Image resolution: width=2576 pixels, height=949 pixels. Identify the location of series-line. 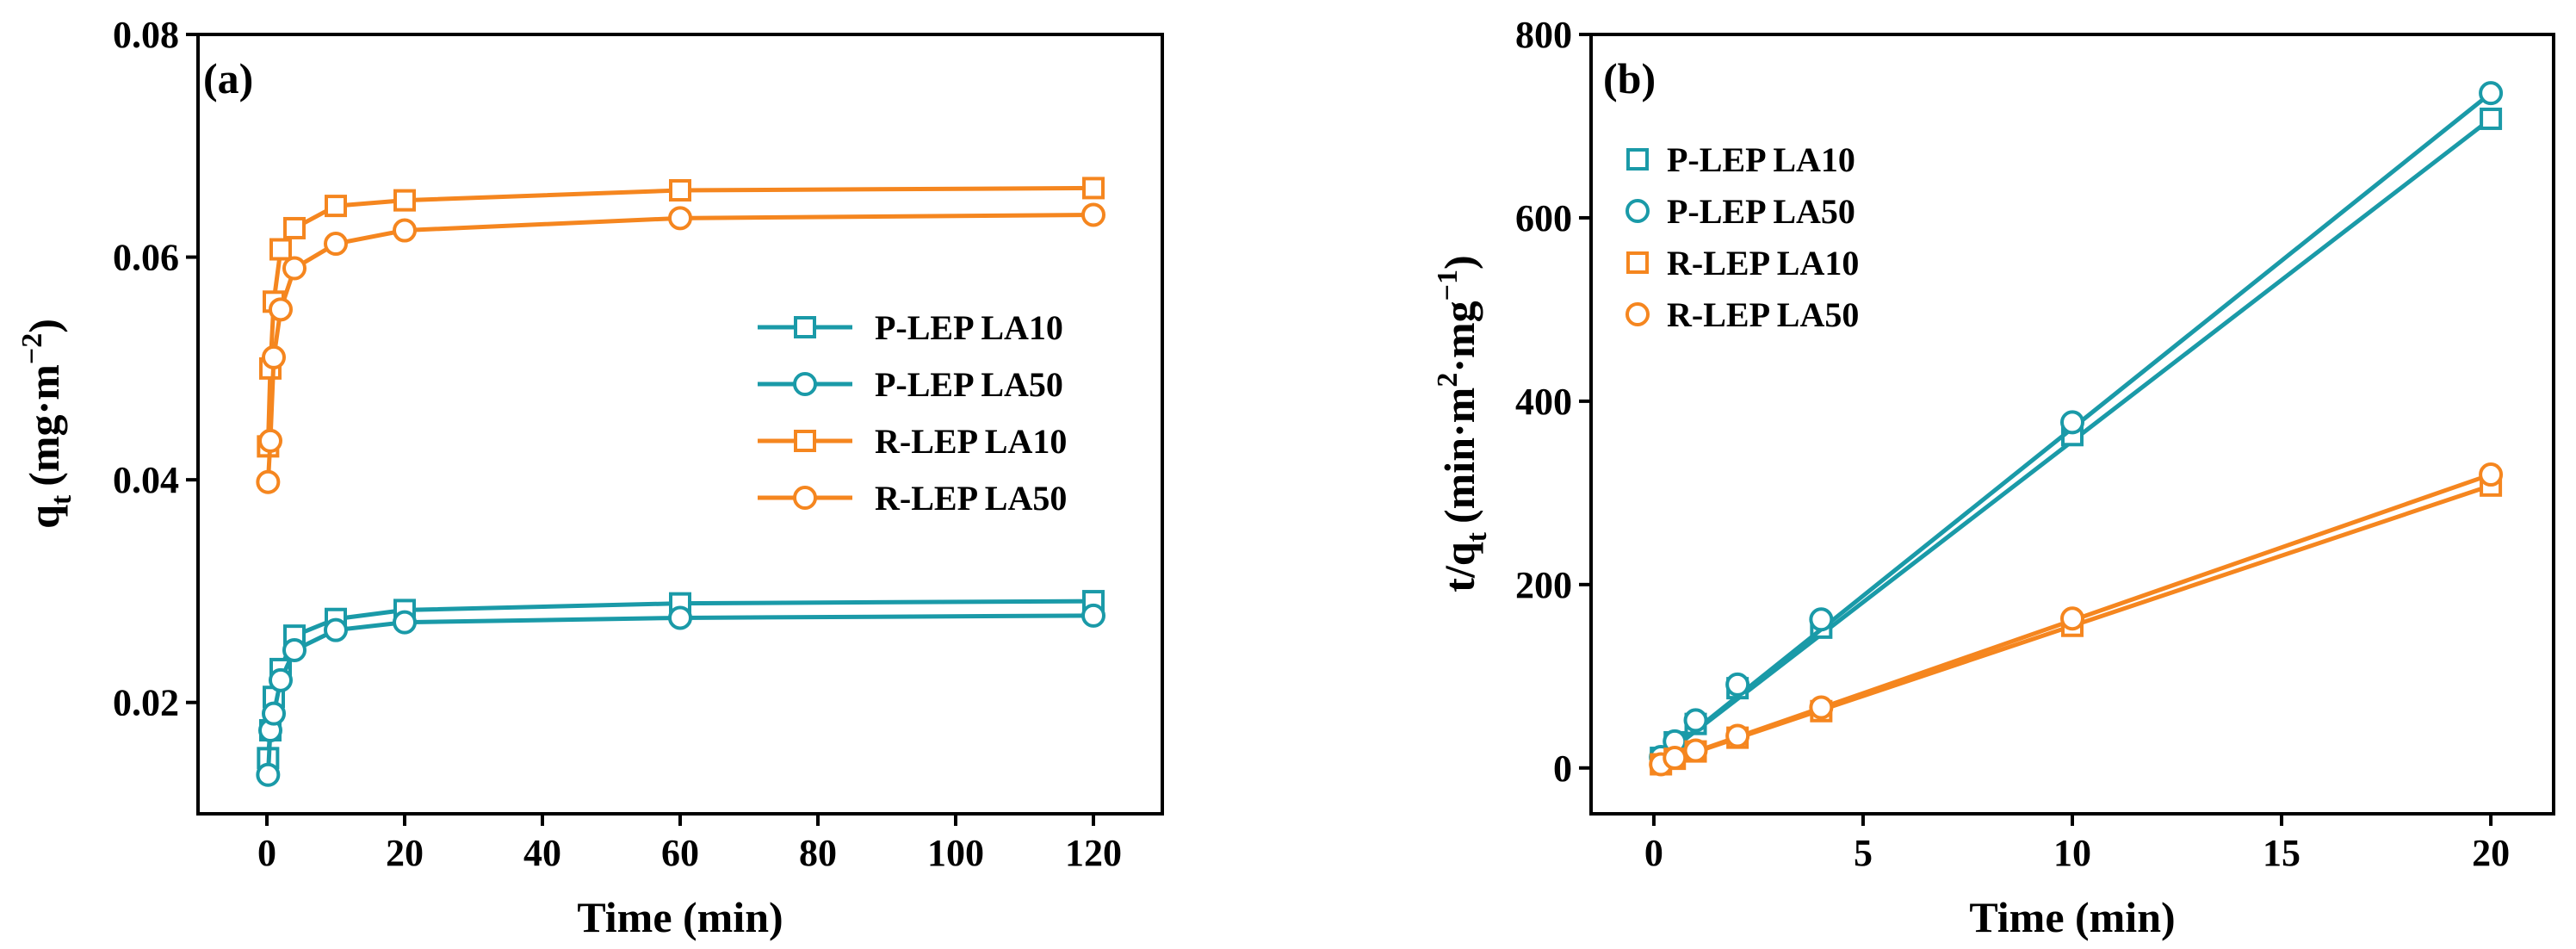
(679, 694).